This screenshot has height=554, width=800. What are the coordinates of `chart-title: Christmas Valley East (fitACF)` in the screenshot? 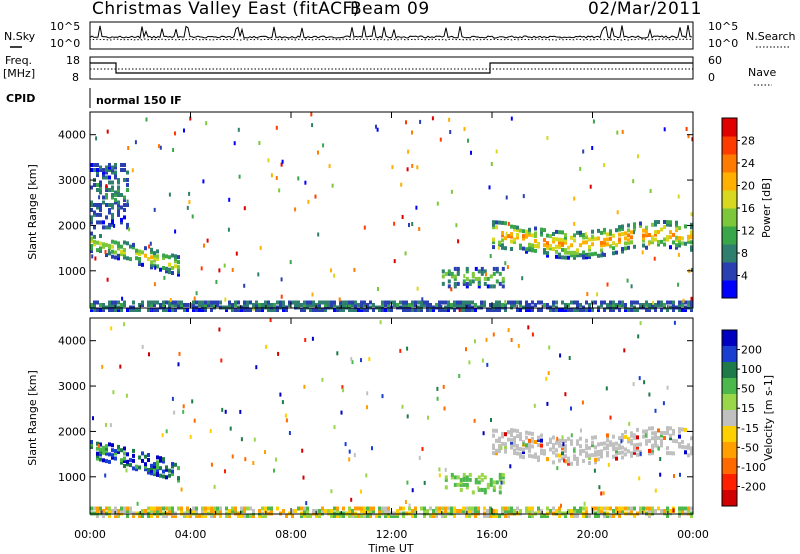 It's located at (226, 9).